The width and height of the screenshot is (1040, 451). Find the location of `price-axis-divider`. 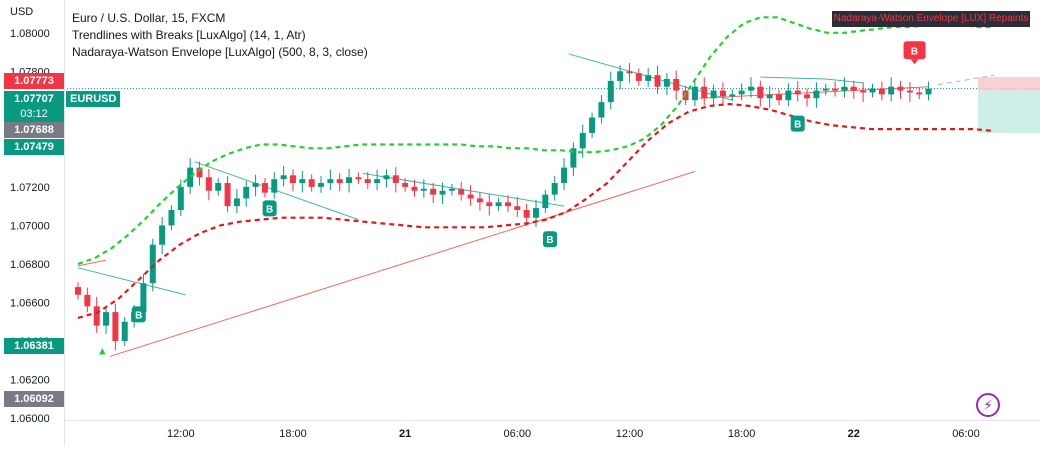

price-axis-divider is located at coordinates (64, 223).